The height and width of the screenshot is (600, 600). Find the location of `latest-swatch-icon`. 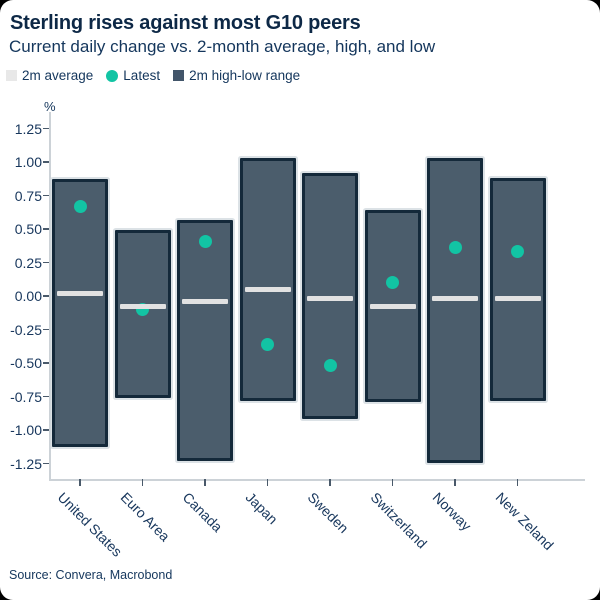

latest-swatch-icon is located at coordinates (112, 75).